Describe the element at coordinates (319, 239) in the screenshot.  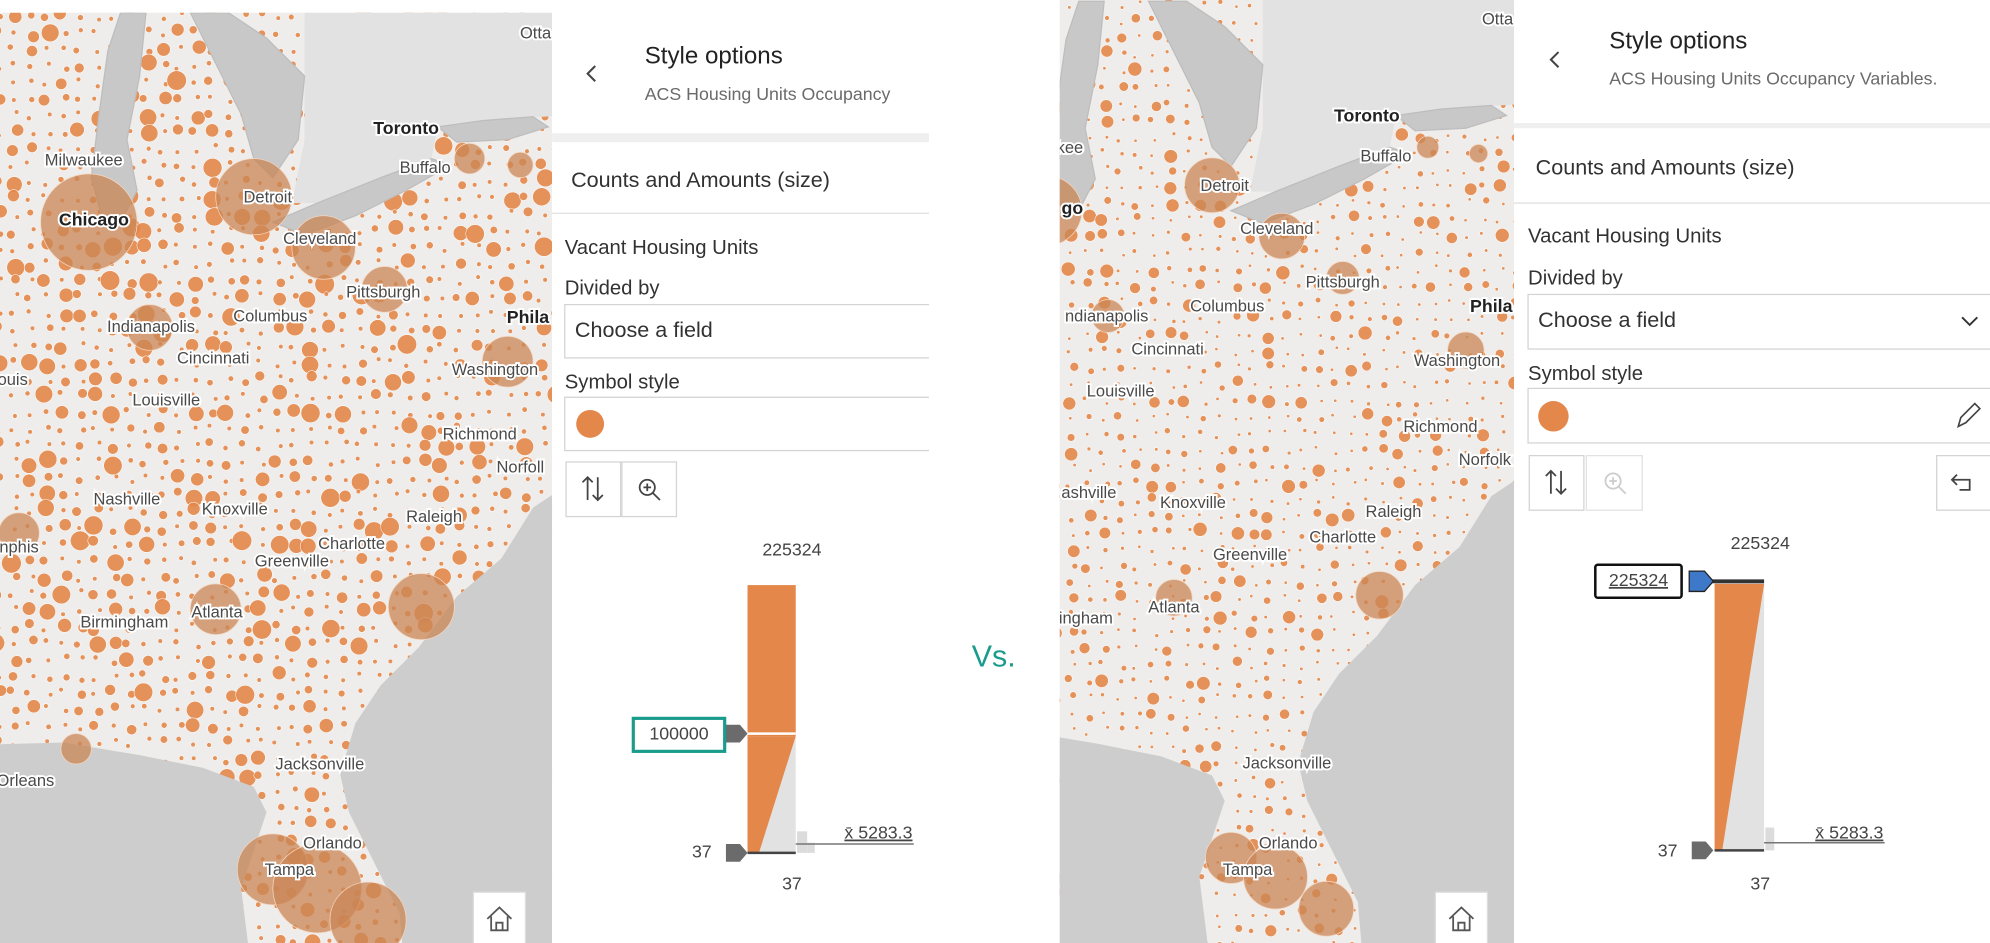
I see `city-label: Cleveland` at that location.